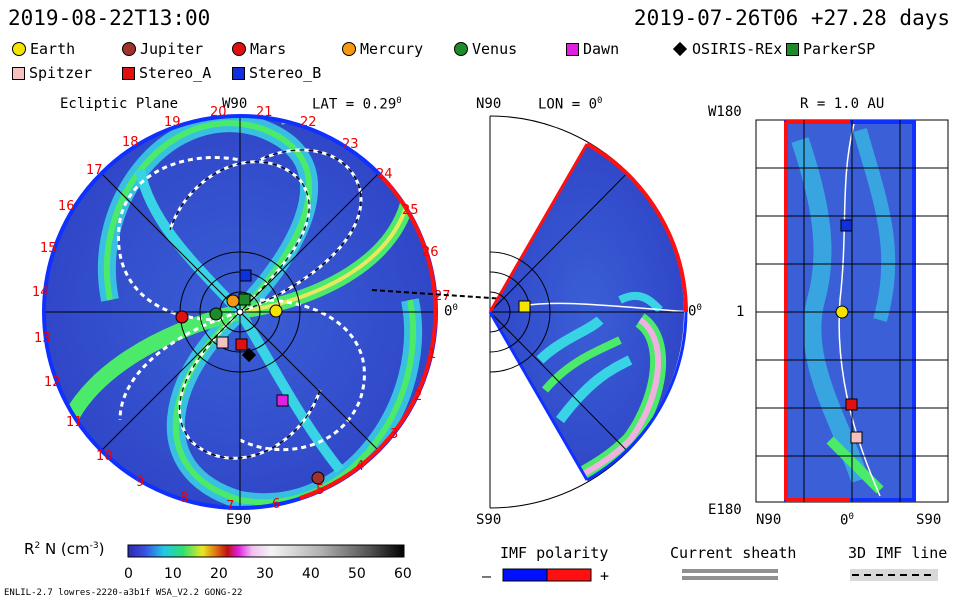  I want to click on imf-line-glyph, so click(894, 575).